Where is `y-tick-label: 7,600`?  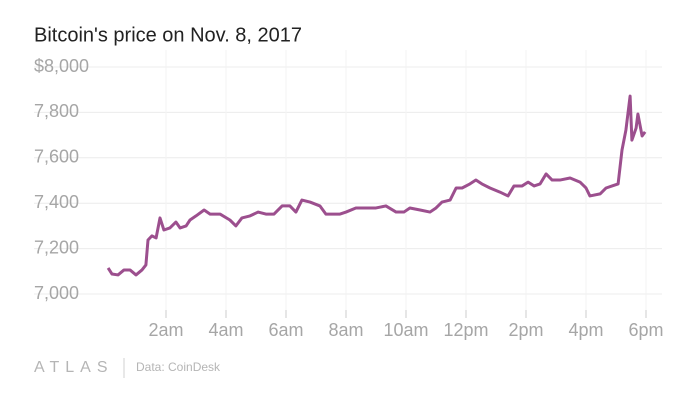
y-tick-label: 7,600 is located at coordinates (56, 157).